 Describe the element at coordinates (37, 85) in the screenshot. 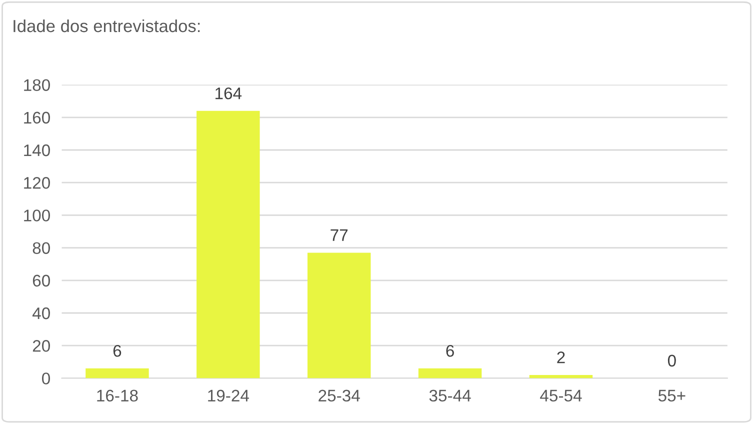

I see `y-tick-label: 180` at that location.